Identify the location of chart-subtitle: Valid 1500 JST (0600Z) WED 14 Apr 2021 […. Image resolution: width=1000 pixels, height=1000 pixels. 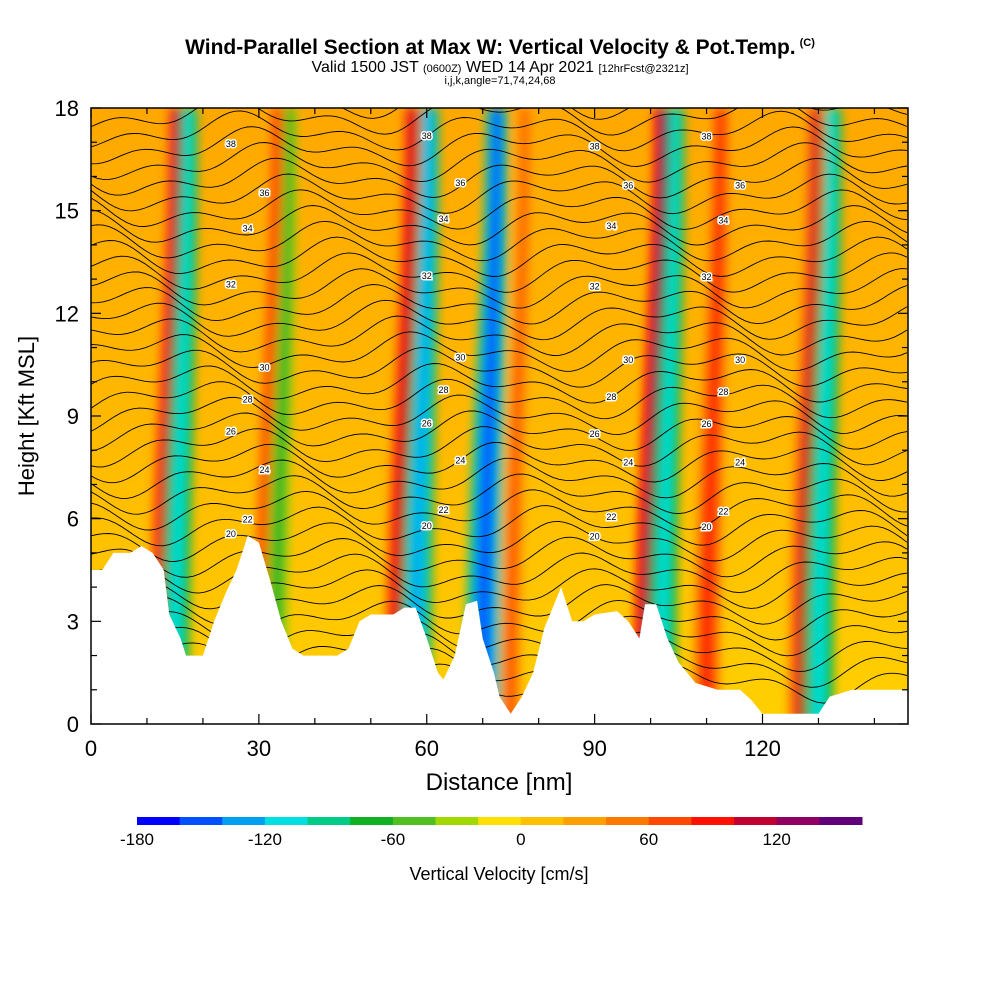
(500, 68).